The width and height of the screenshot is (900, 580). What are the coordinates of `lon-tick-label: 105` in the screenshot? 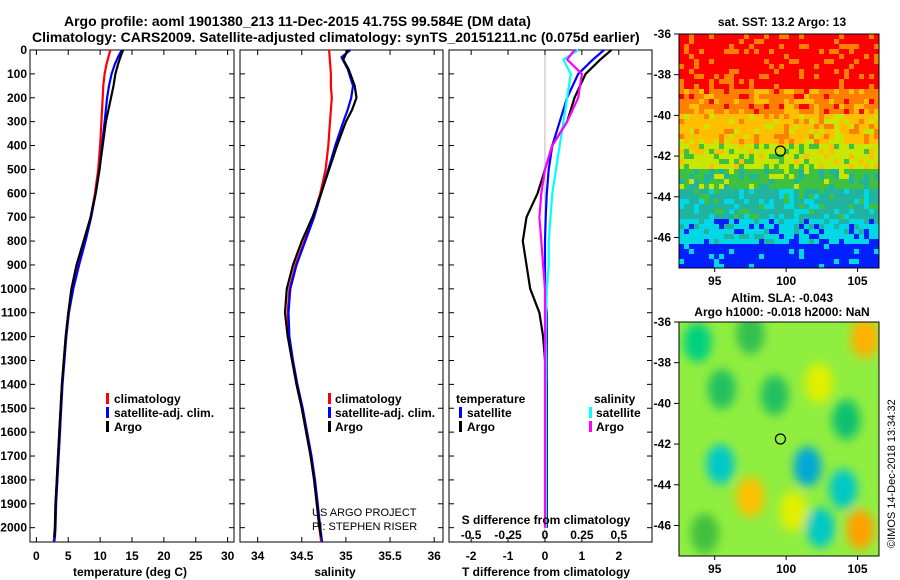 It's located at (858, 281).